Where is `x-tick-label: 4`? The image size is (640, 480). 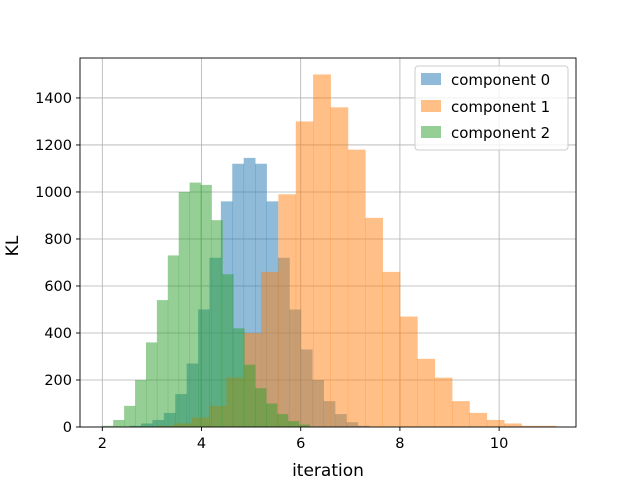
x-tick-label: 4 is located at coordinates (201, 444).